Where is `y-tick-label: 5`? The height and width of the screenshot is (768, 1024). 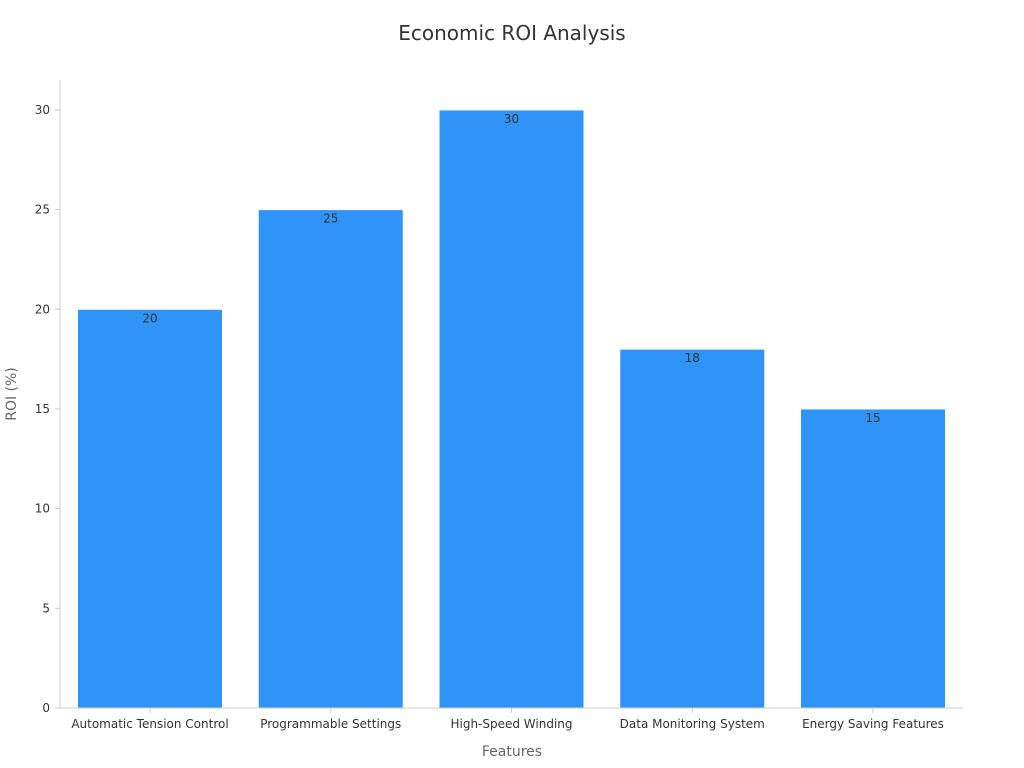
y-tick-label: 5 is located at coordinates (46, 608).